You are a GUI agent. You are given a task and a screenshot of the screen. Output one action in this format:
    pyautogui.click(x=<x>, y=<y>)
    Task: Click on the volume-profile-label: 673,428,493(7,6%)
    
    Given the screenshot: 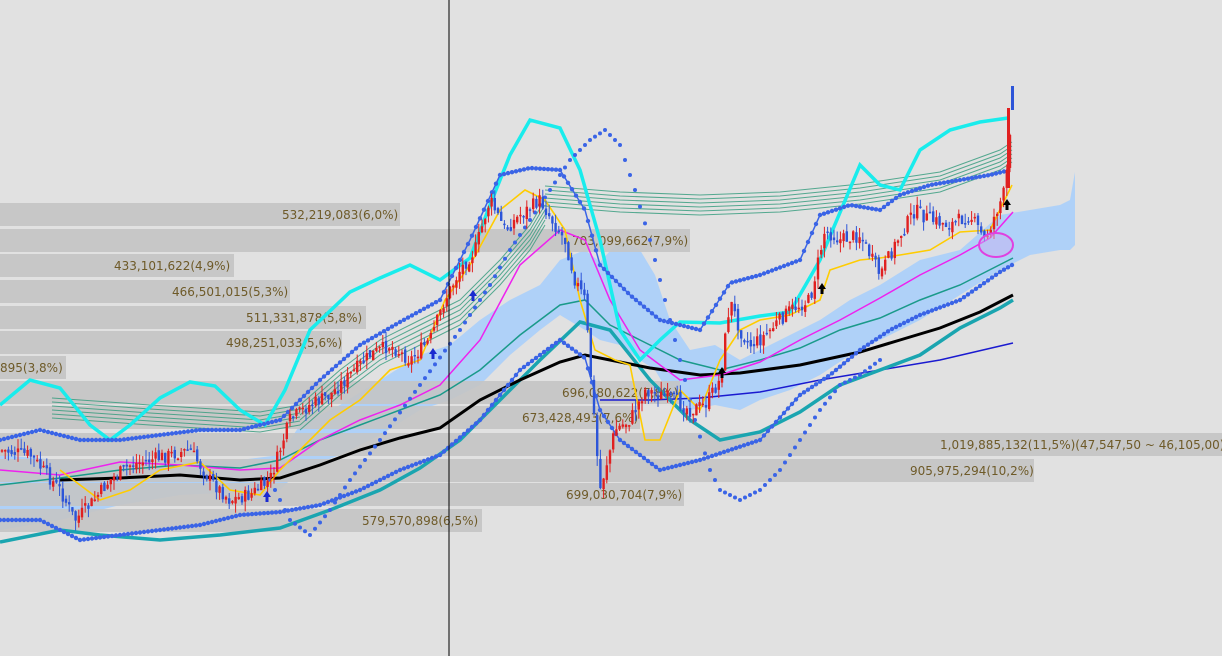 What is the action you would take?
    pyautogui.click(x=580, y=418)
    